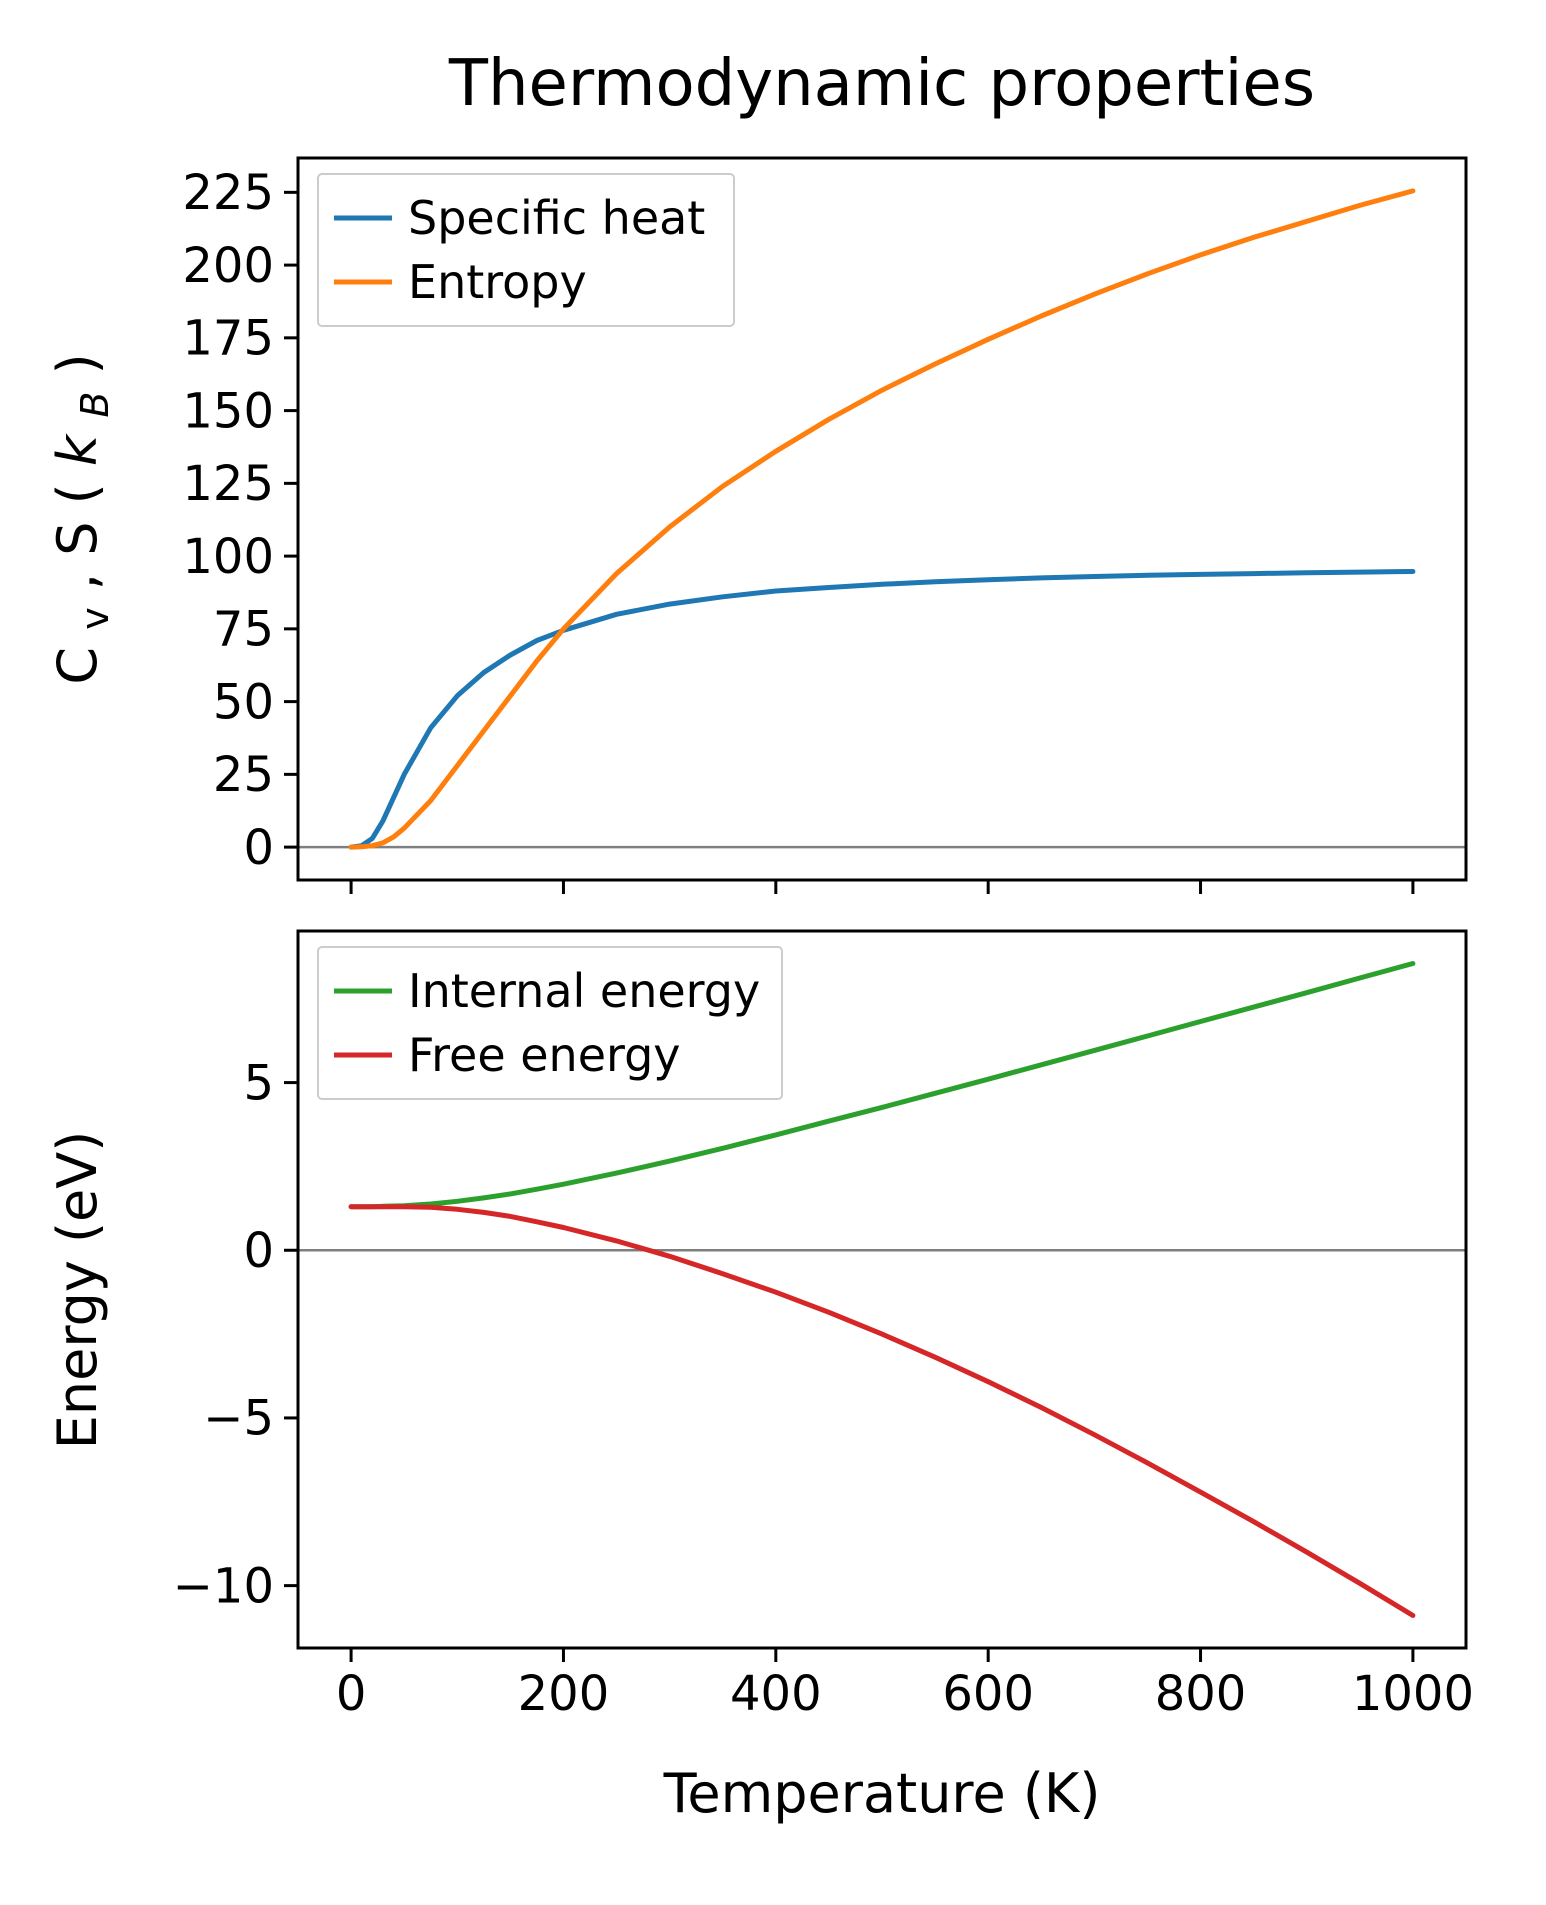 The width and height of the screenshot is (1546, 1905). I want to click on ylabel-part-italic: k, so click(77, 449).